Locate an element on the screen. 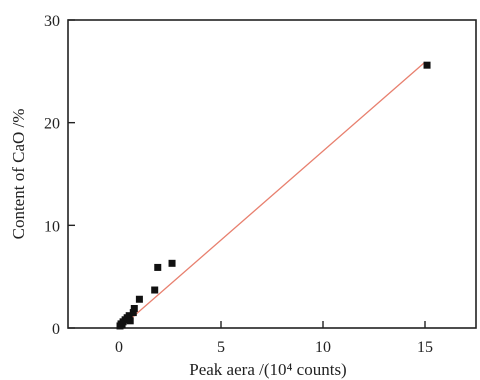 This screenshot has height=380, width=480. x-tick-label: 15 is located at coordinates (425, 347).